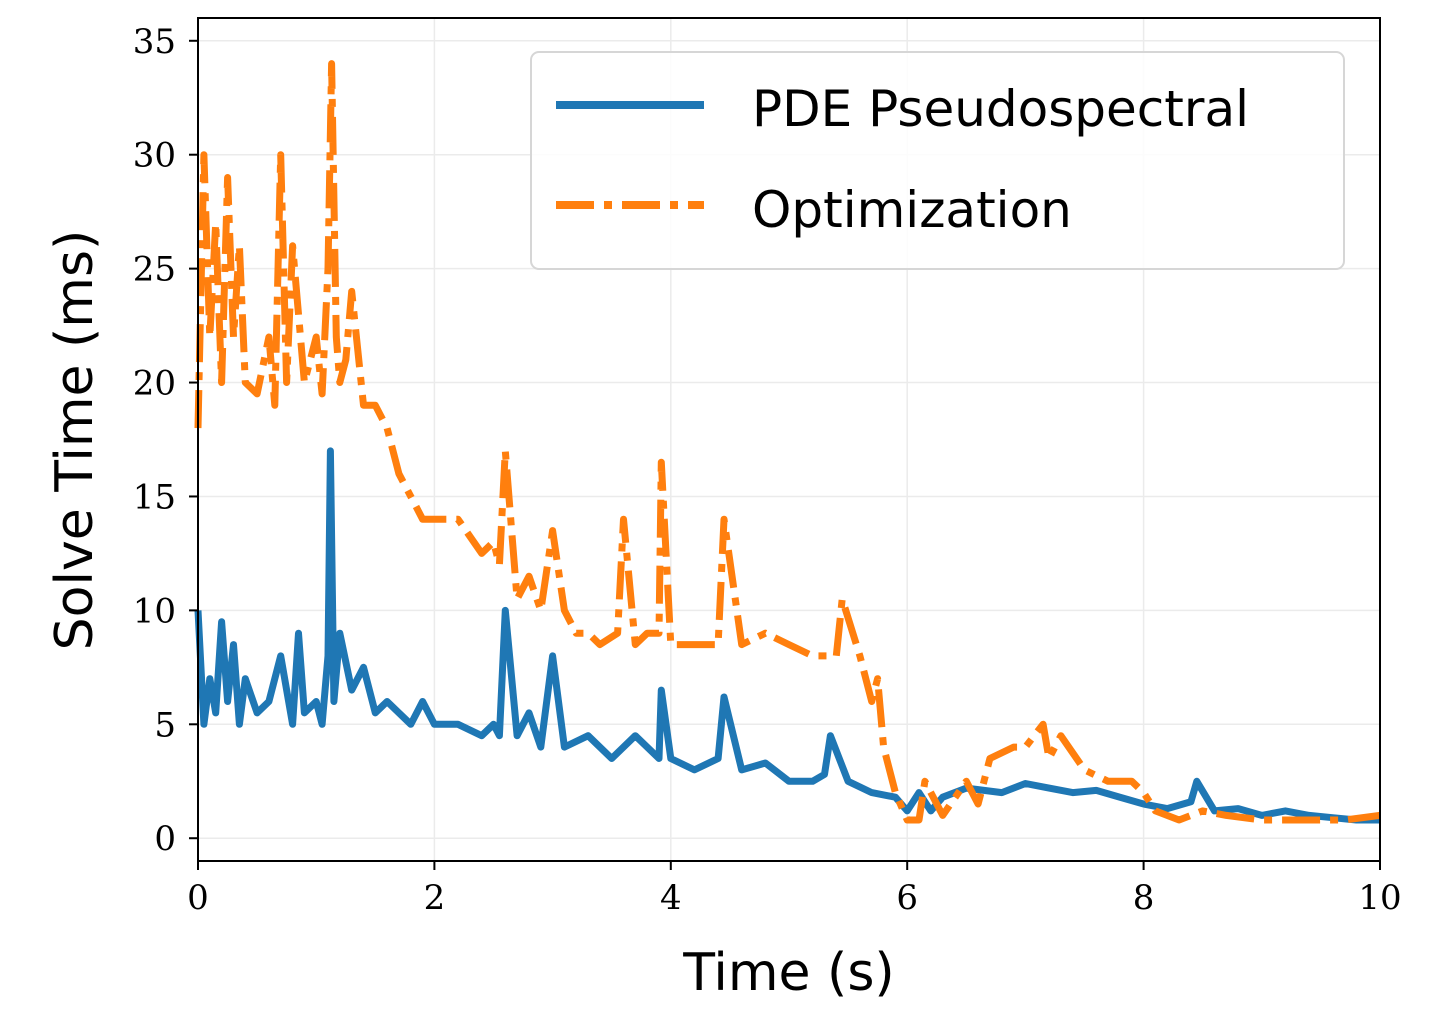 The image size is (1435, 1030). What do you see at coordinates (75, 440) in the screenshot?
I see `y-axis-label: Solve Time (ms)` at bounding box center [75, 440].